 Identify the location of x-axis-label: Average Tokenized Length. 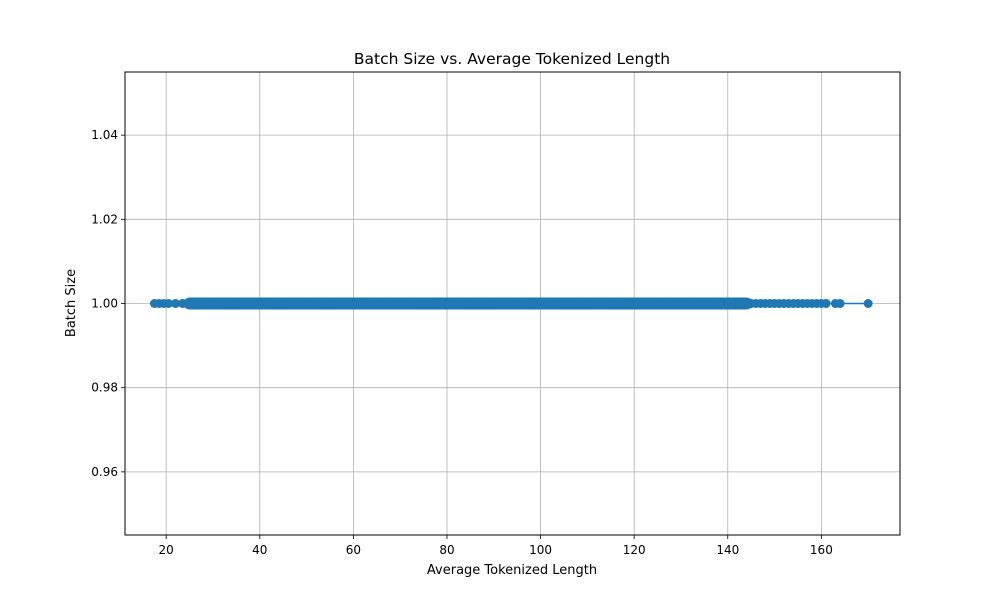
(512, 570).